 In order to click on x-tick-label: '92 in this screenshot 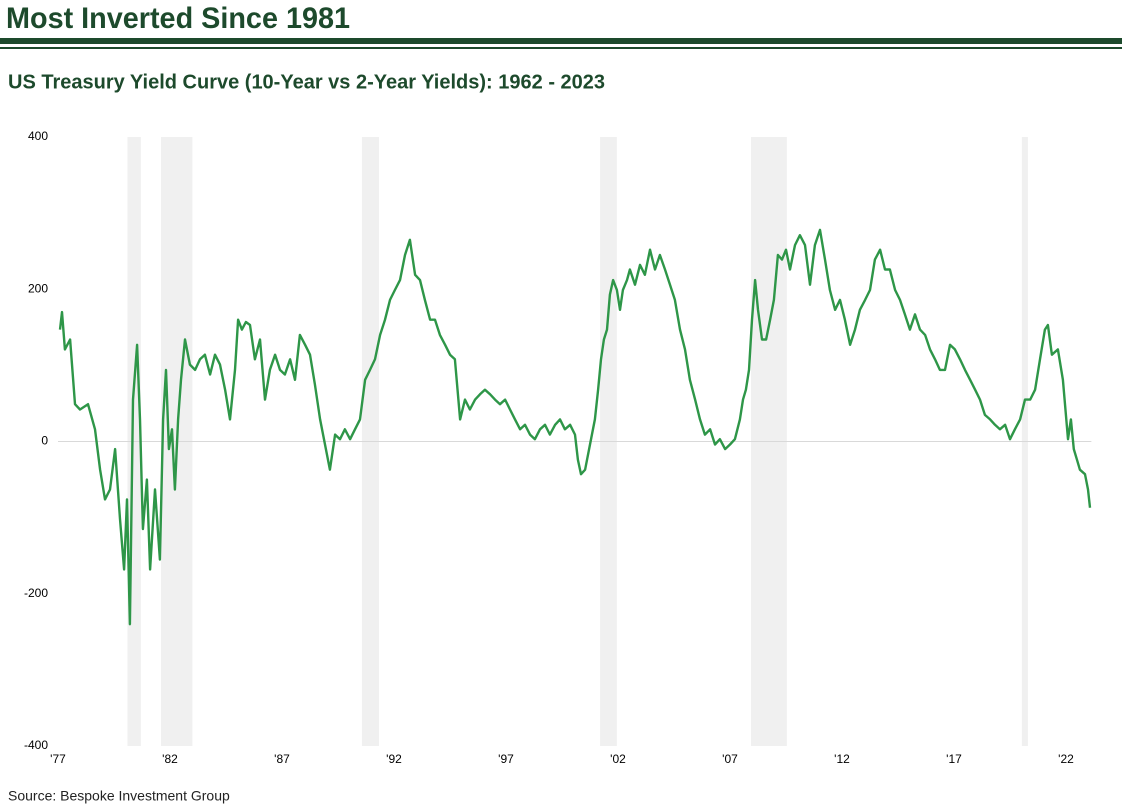, I will do `click(394, 759)`.